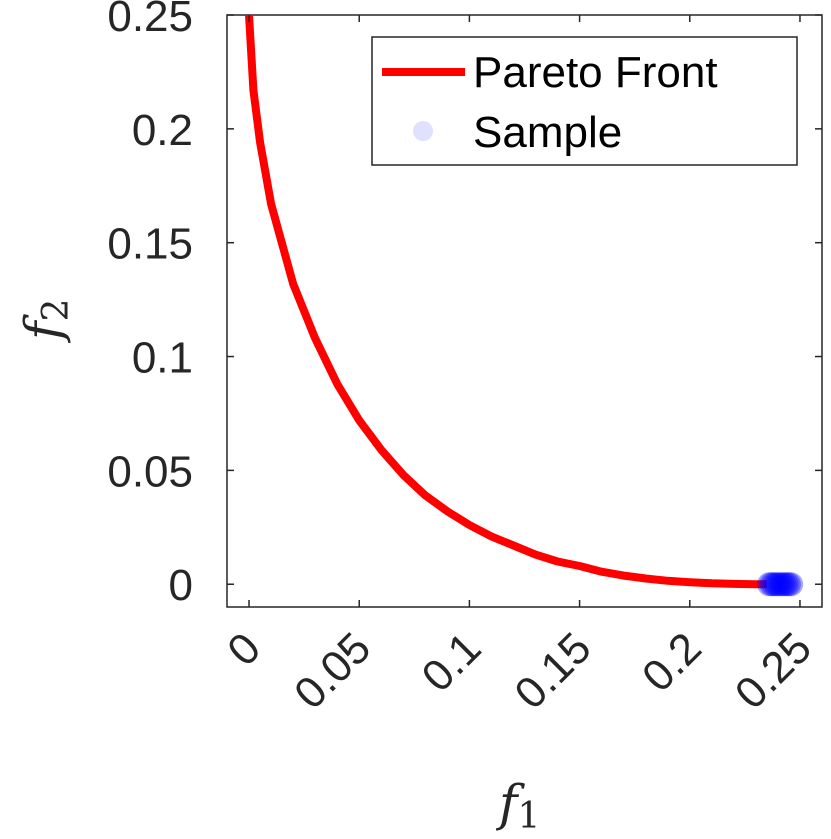 The image size is (831, 839). What do you see at coordinates (45, 321) in the screenshot?
I see `y-axis-label: f2` at bounding box center [45, 321].